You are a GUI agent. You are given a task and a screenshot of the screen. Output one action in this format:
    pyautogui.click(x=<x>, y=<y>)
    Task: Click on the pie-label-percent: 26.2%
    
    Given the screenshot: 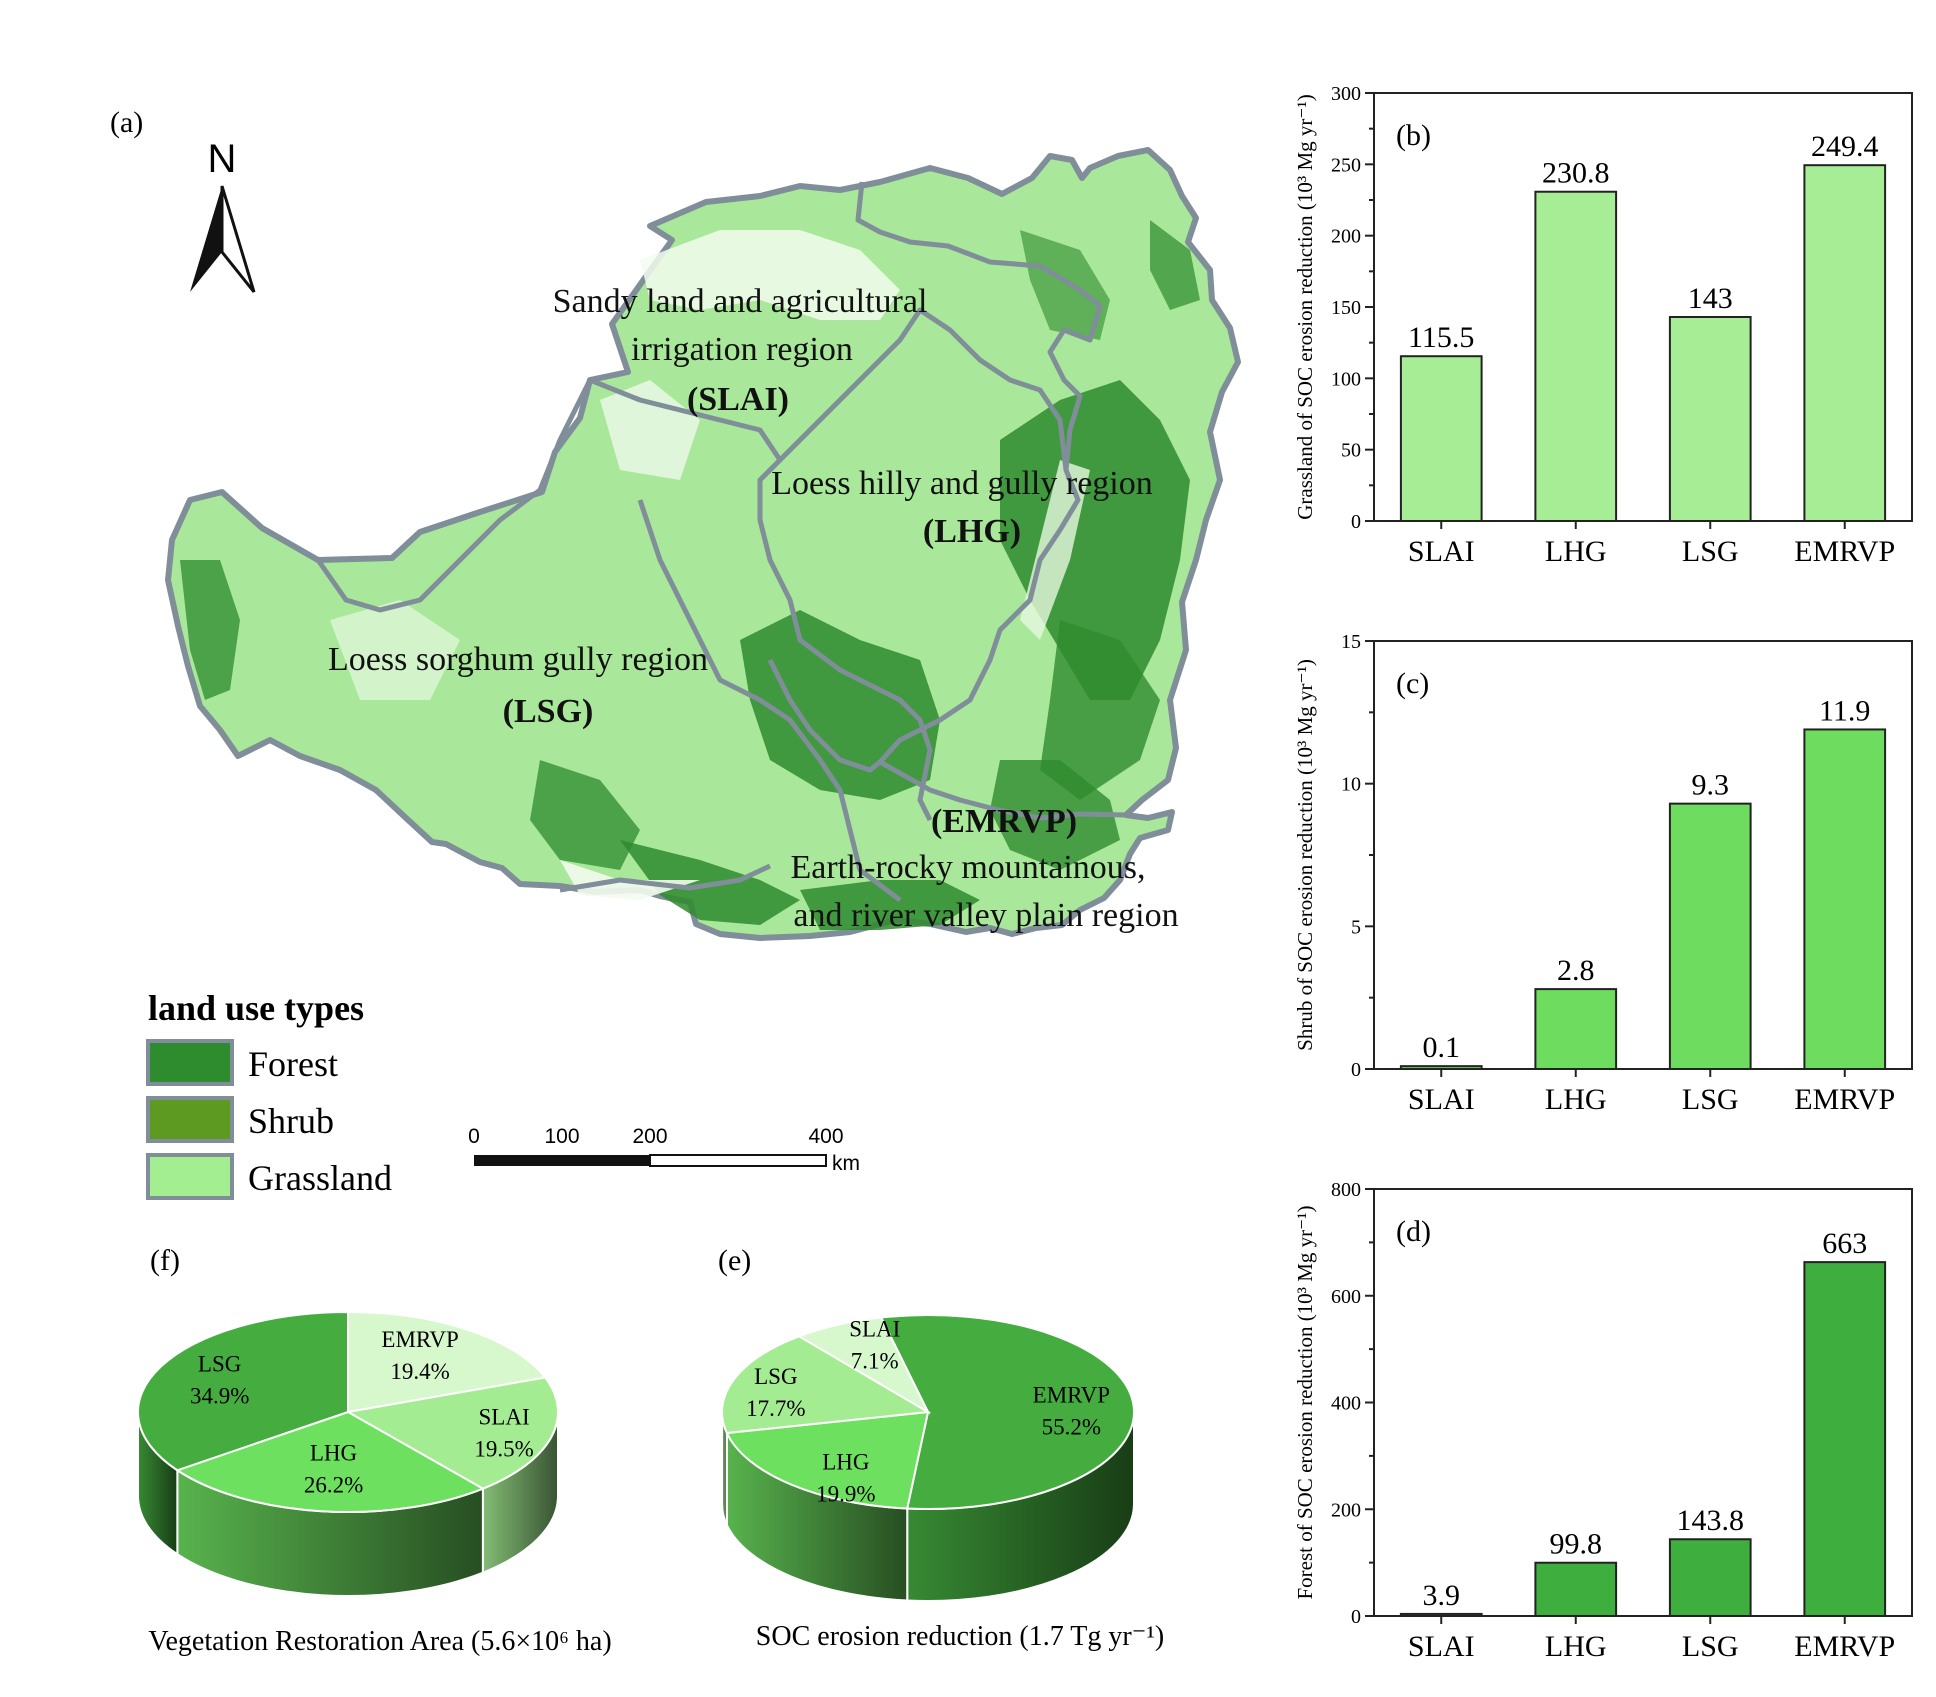 What is the action you would take?
    pyautogui.click(x=333, y=1485)
    